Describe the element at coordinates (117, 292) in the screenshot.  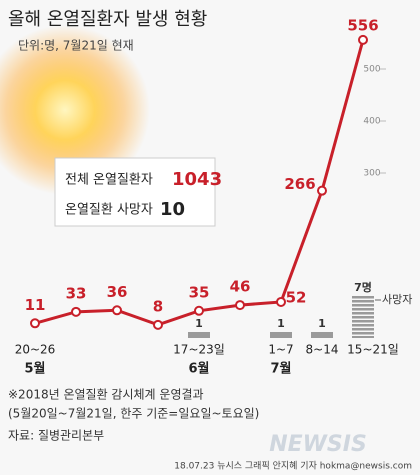
I see `data-label: 36` at that location.